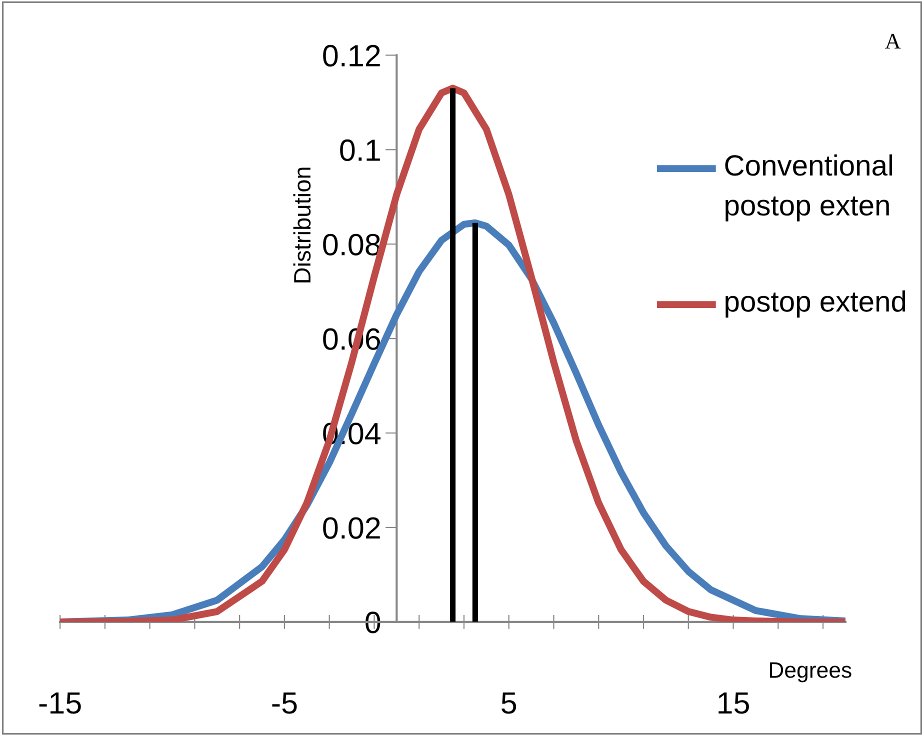 The width and height of the screenshot is (924, 736). Describe the element at coordinates (351, 528) in the screenshot. I see `y-tick-label: 0.02` at that location.